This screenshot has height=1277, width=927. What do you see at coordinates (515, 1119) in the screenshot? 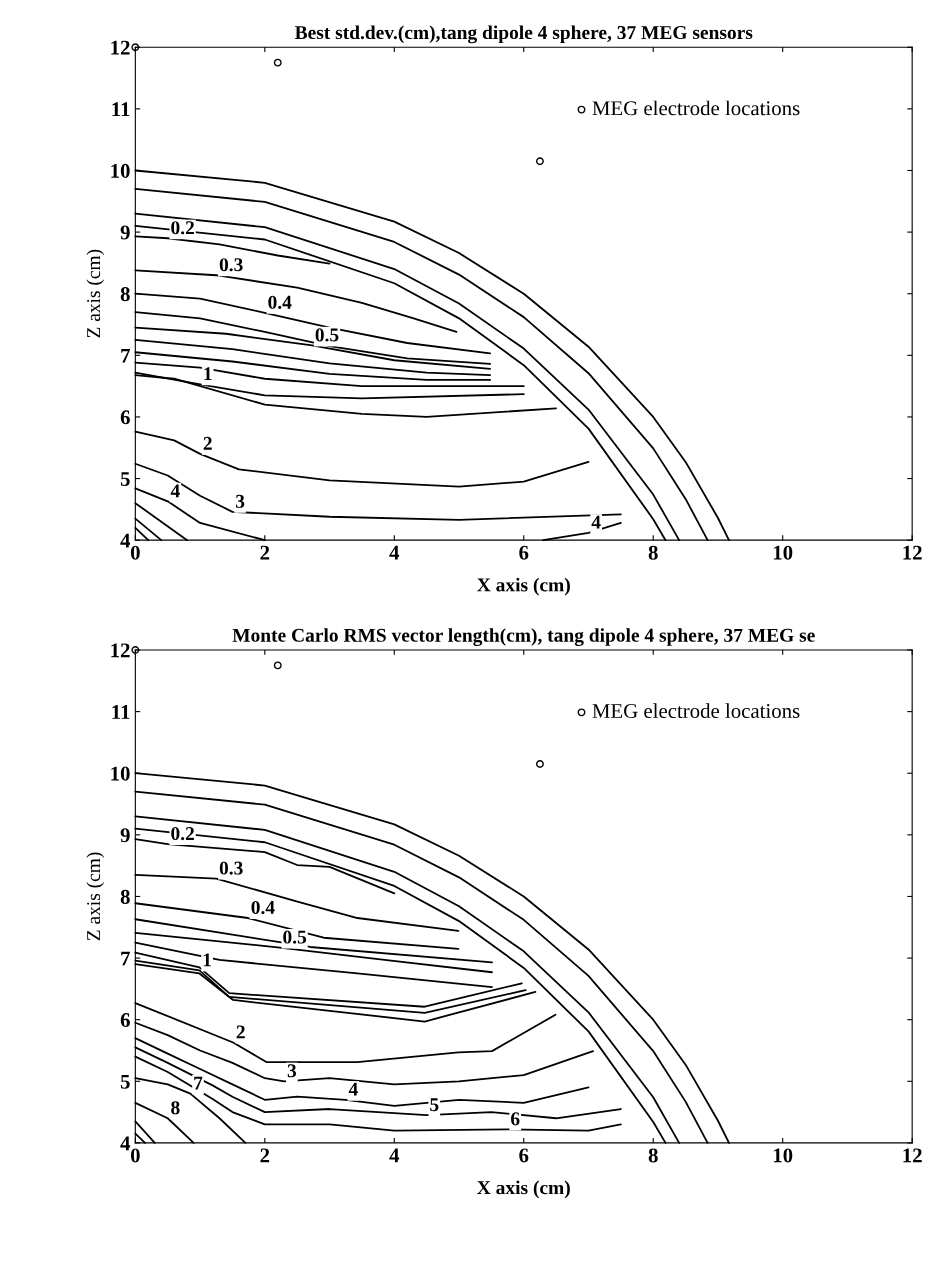
I see `annotation: 6` at bounding box center [515, 1119].